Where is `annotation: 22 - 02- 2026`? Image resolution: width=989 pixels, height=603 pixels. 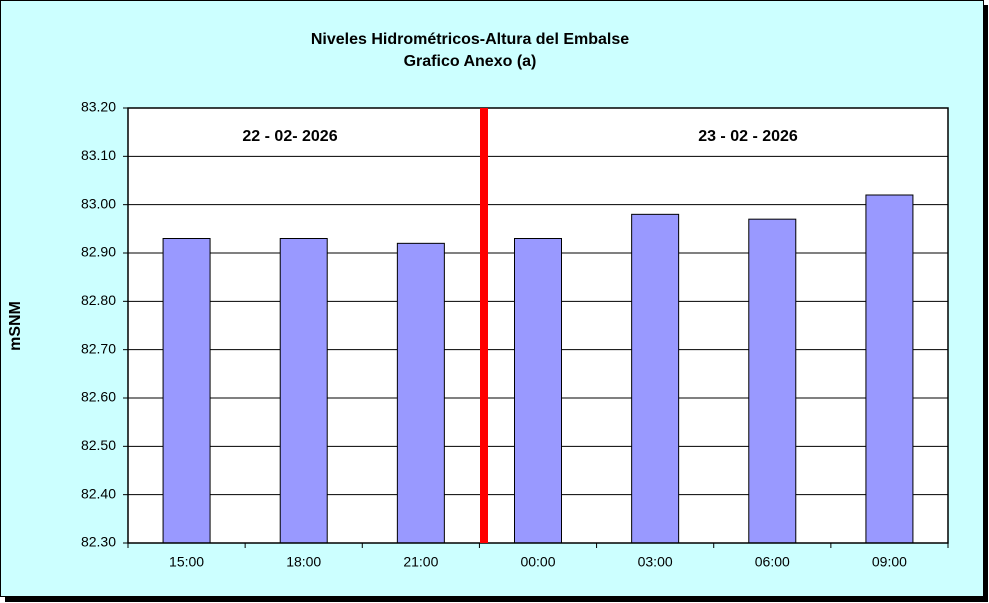 annotation: 22 - 02- 2026 is located at coordinates (289, 136).